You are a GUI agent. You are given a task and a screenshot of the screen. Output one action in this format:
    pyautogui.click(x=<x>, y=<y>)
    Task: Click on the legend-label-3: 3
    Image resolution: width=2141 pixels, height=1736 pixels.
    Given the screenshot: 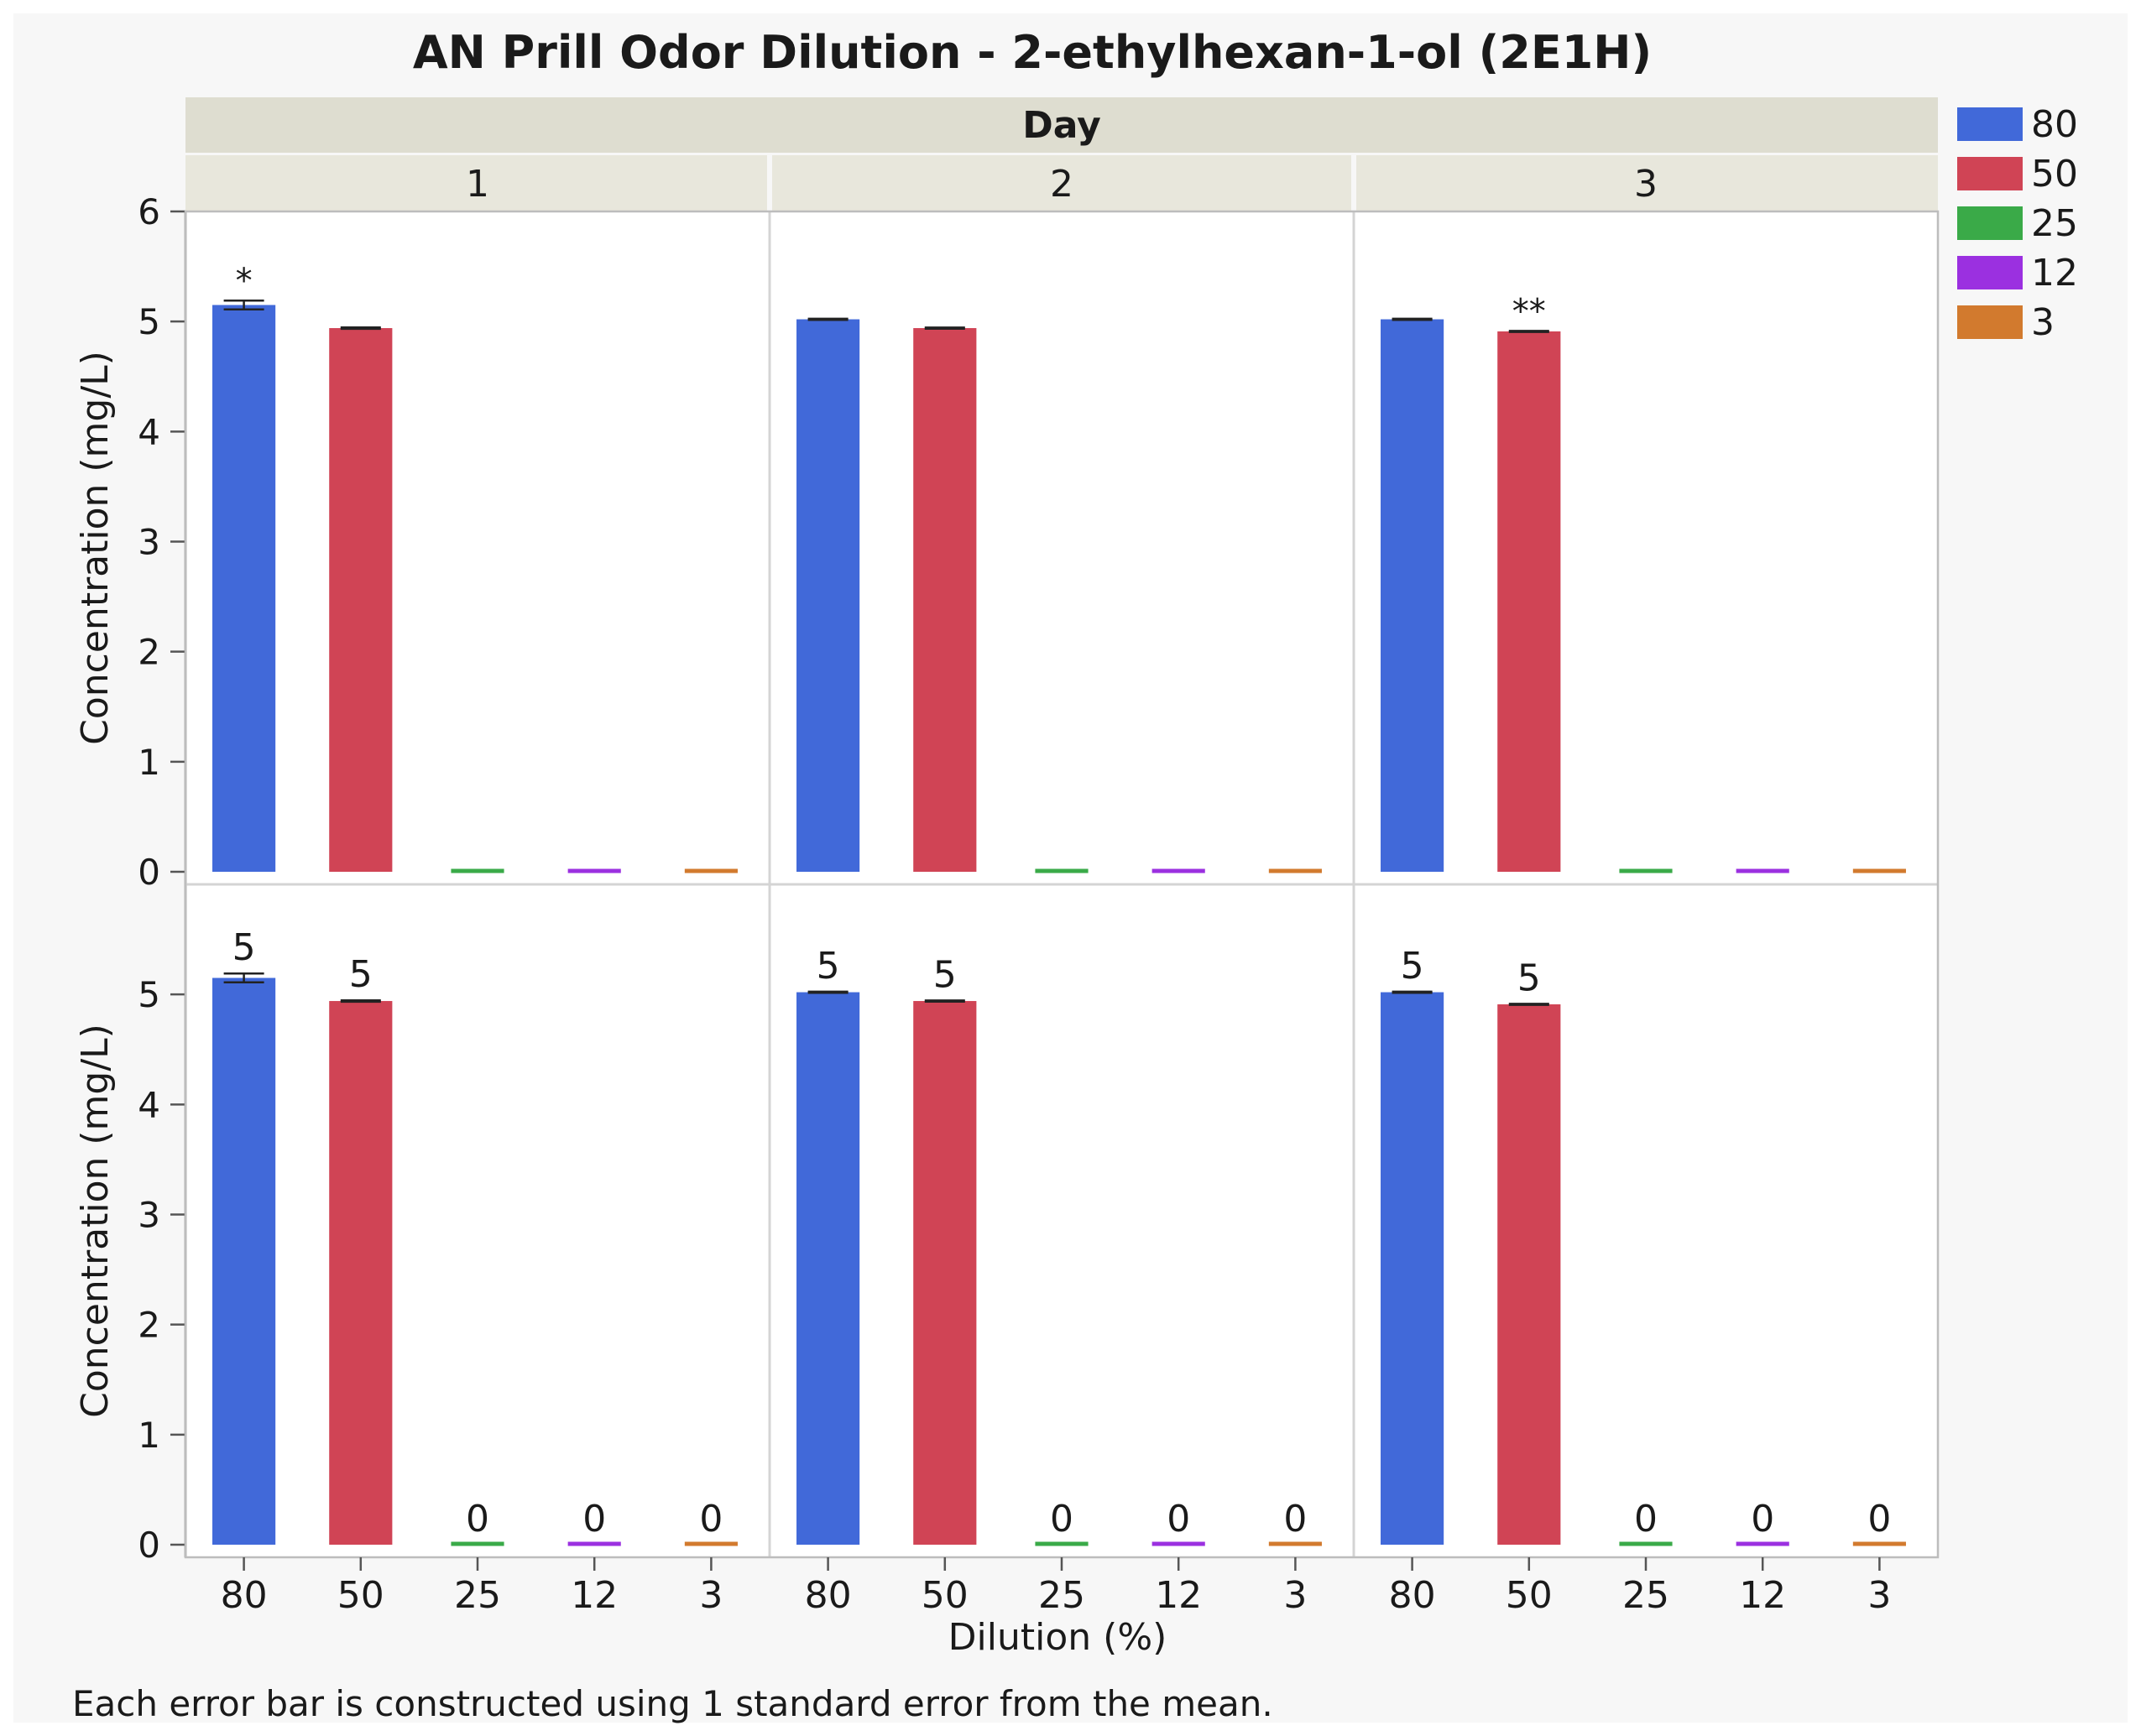 What is the action you would take?
    pyautogui.click(x=2043, y=322)
    